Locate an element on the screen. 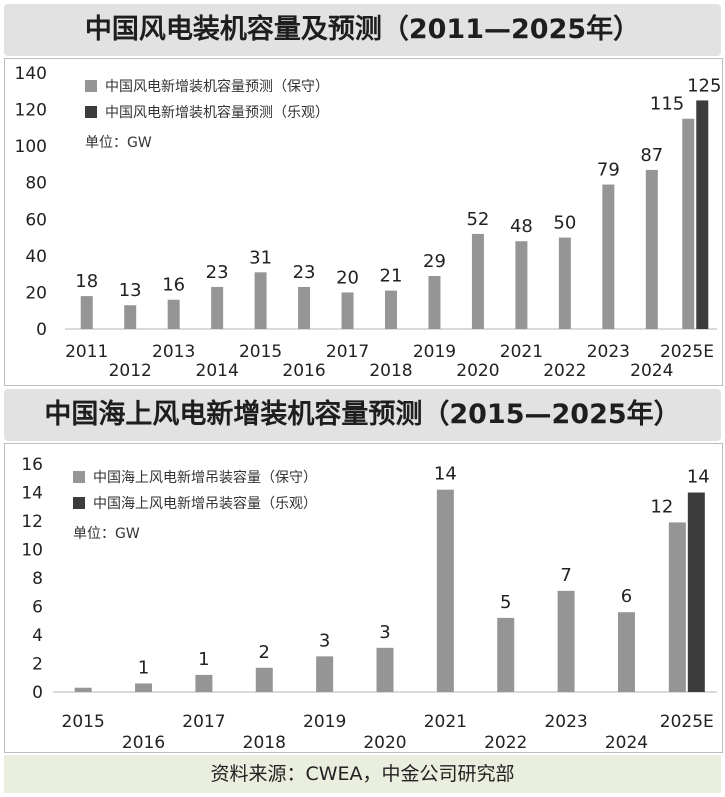 The image size is (725, 797). x-tick-label: 2013 is located at coordinates (173, 352).